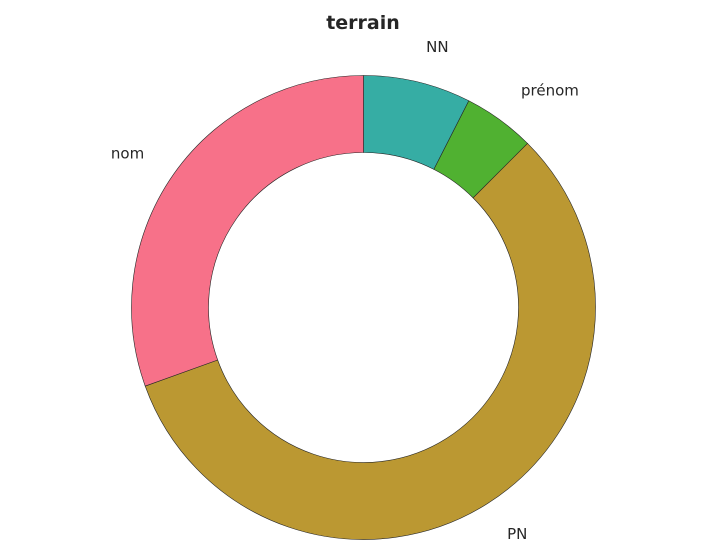 The width and height of the screenshot is (727, 557). What do you see at coordinates (127, 153) in the screenshot?
I see `slice-label-nom: nom` at bounding box center [127, 153].